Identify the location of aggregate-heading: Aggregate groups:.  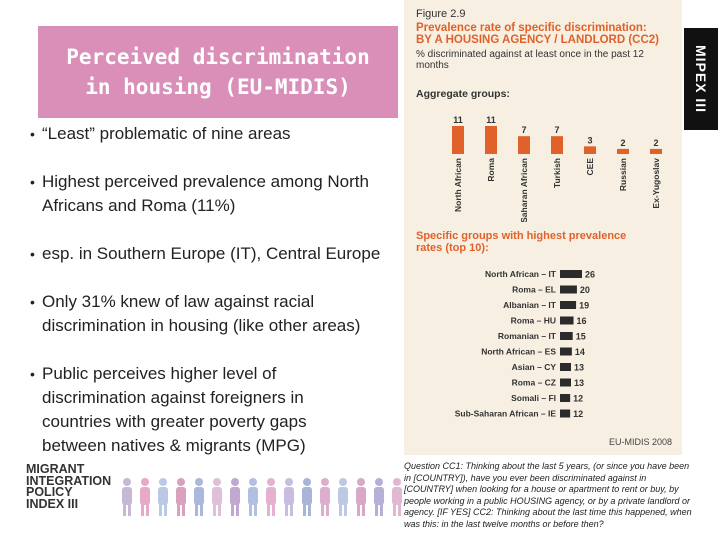
(463, 94).